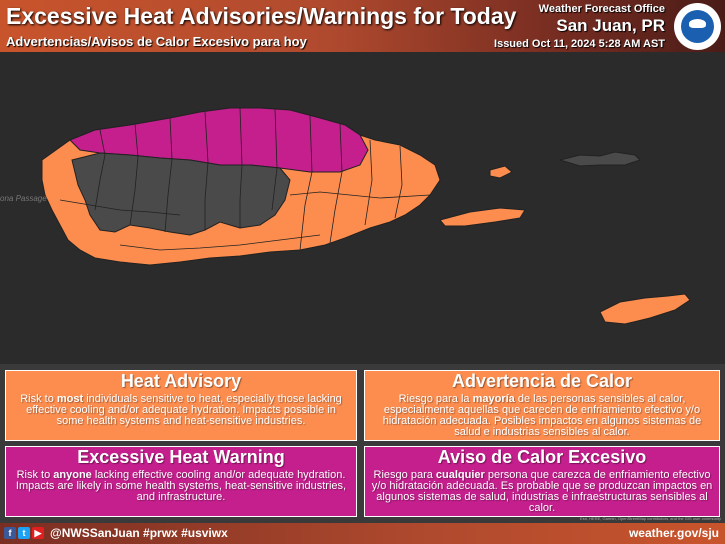 This screenshot has height=544, width=725. What do you see at coordinates (601, 9) in the screenshot?
I see `office-label: Weather Forecast Office` at bounding box center [601, 9].